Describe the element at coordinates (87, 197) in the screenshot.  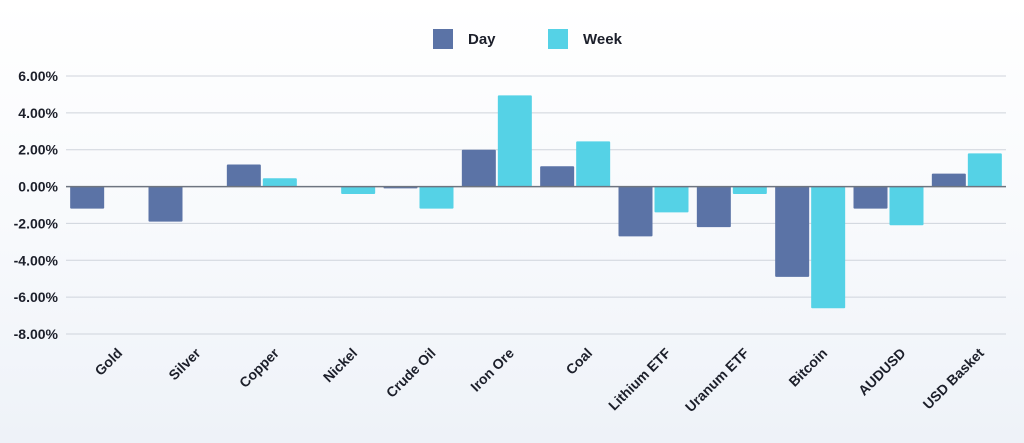
I see `bar-day-gold` at that location.